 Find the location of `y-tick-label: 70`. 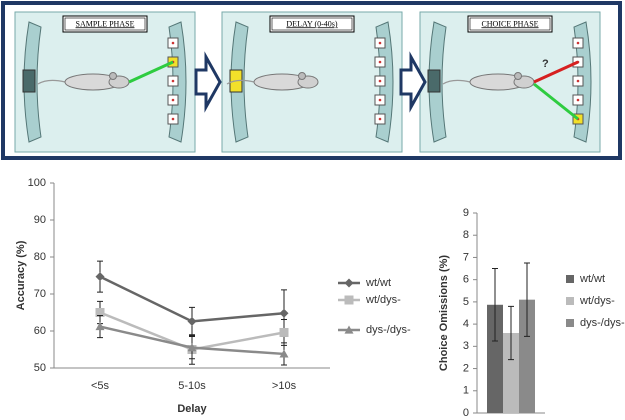

y-tick-label: 70 is located at coordinates (40, 294).